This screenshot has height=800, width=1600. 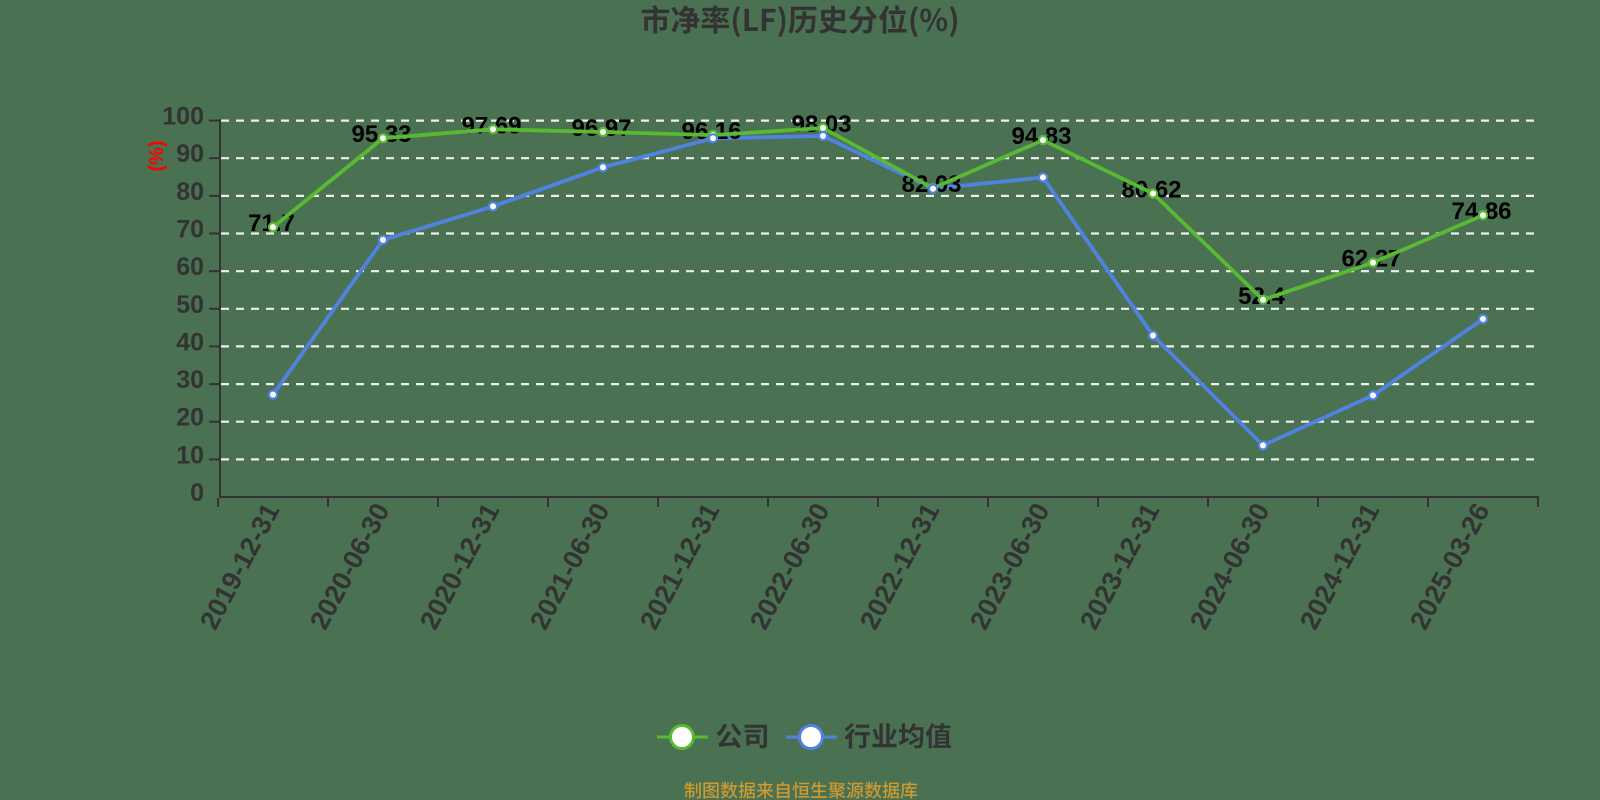 I want to click on svg-text: 20, so click(x=190, y=418).